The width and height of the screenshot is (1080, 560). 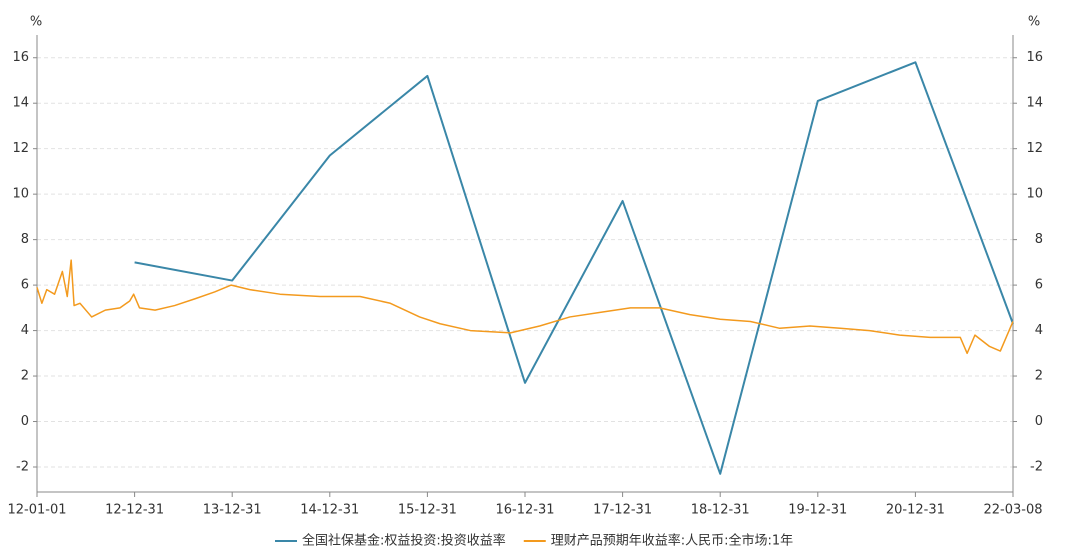 What do you see at coordinates (1034, 194) in the screenshot?
I see `y2-tick-label: 10` at bounding box center [1034, 194].